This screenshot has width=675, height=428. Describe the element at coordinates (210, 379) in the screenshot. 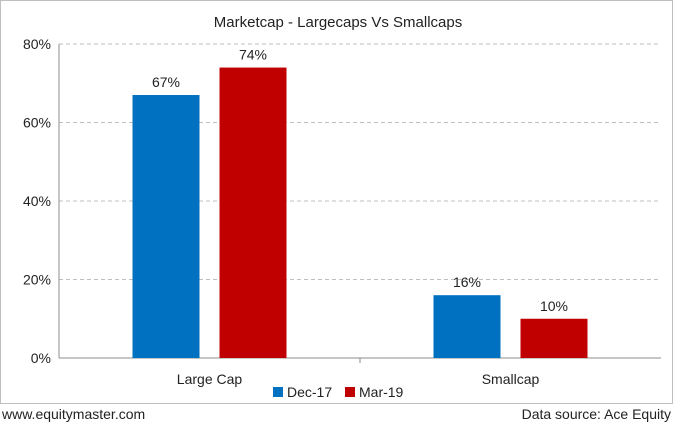

I see `x-tick-label: Large Cap` at that location.